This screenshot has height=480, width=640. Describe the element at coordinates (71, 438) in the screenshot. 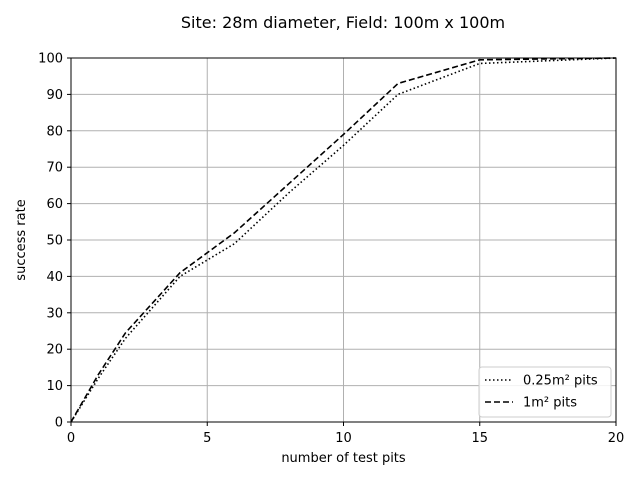

I see `x-tick-label: 0` at that location.